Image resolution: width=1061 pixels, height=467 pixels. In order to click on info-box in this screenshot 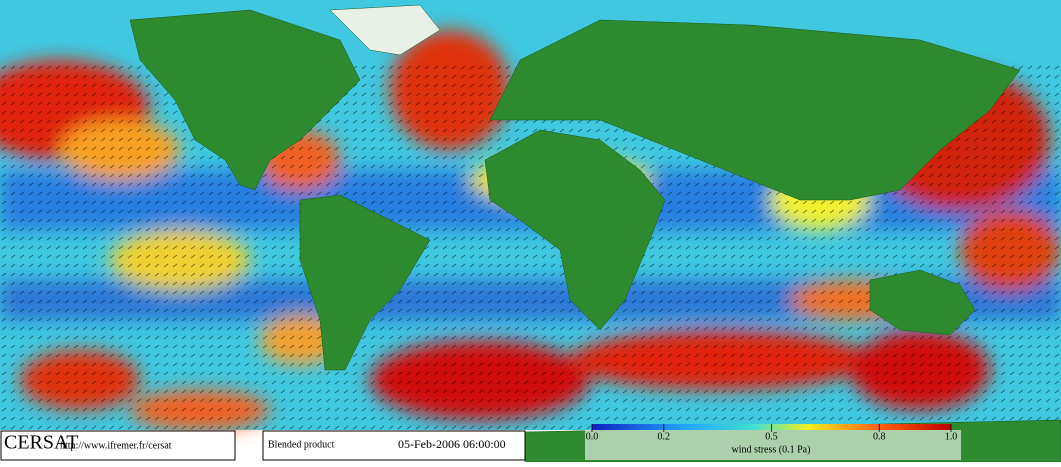, I will do `click(394, 445)`.